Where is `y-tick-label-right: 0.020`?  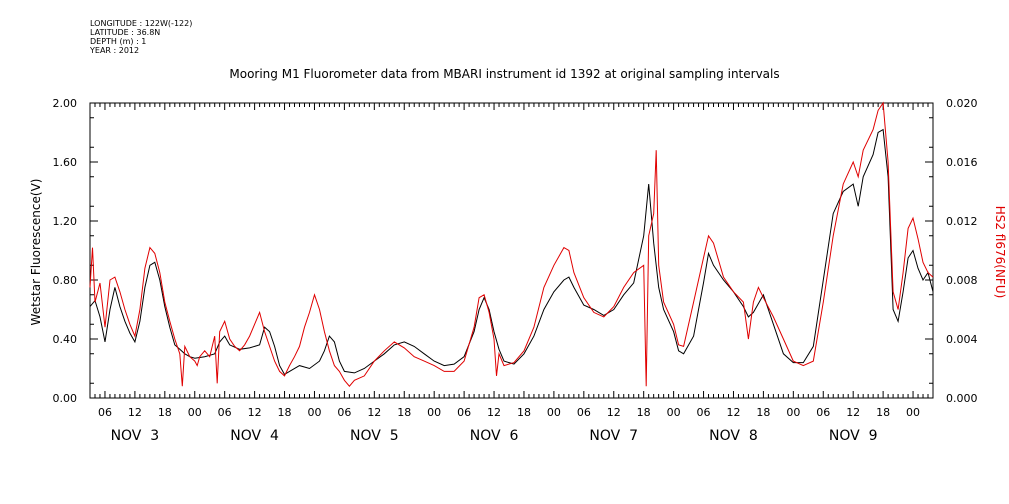 y-tick-label-right: 0.020 is located at coordinates (962, 103).